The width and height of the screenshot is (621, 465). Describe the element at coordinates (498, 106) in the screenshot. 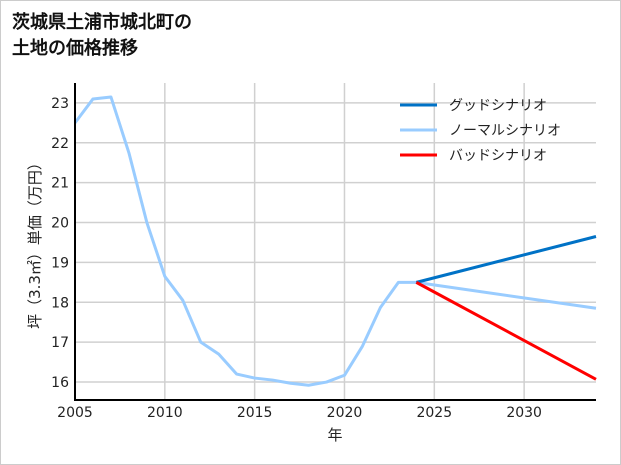

I see `legend-label: グッドシナリオ` at that location.